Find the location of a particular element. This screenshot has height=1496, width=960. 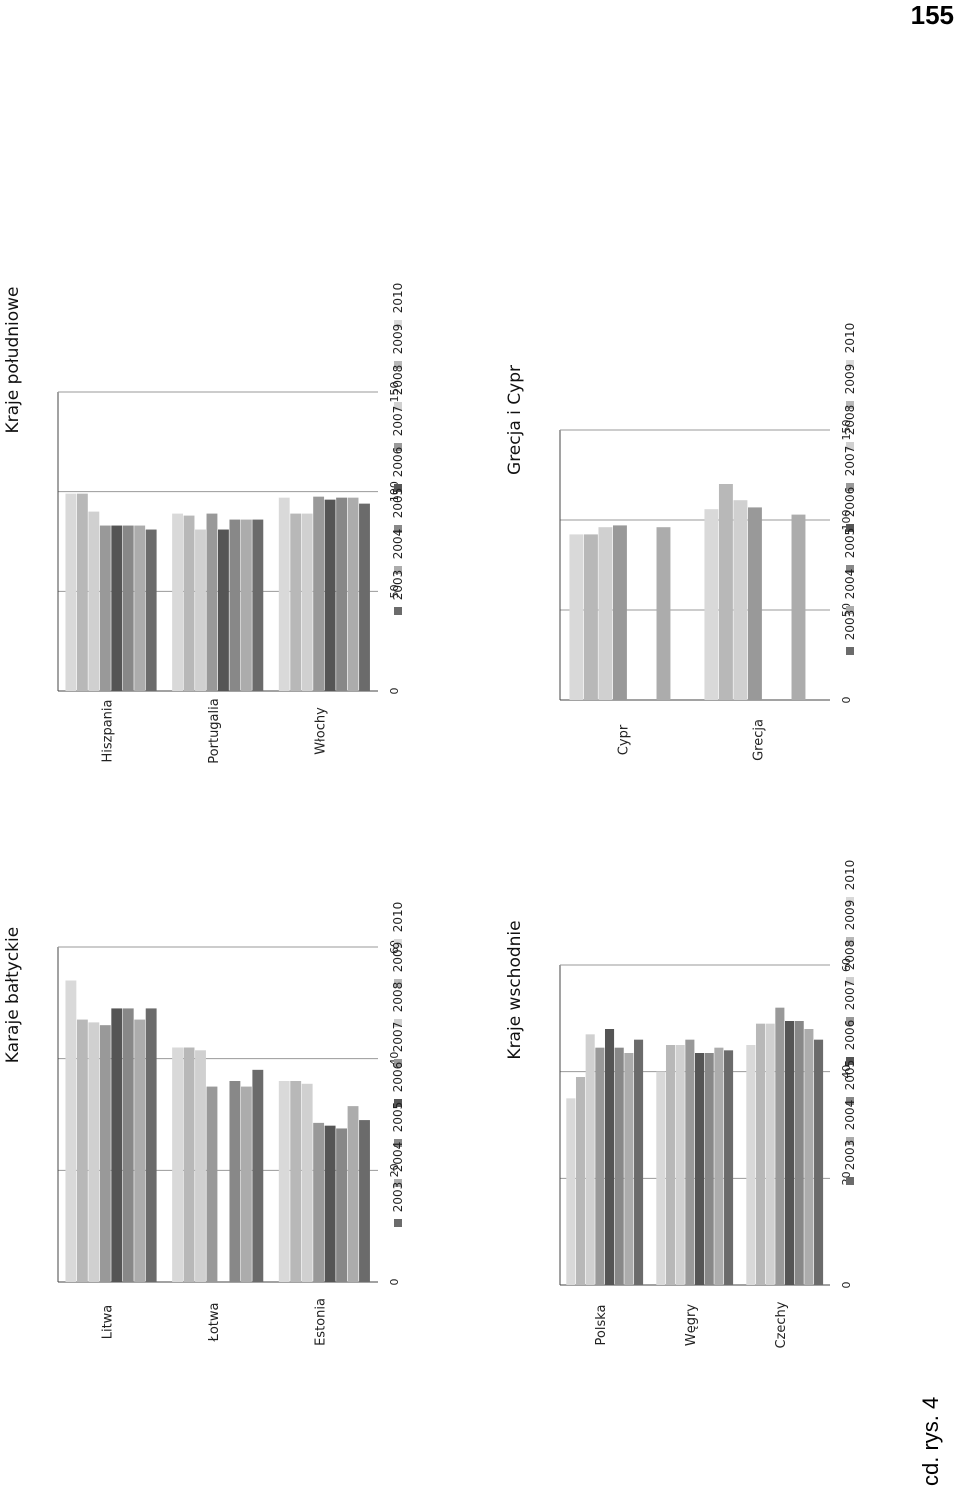

category-label: Grecja is located at coordinates (759, 740).